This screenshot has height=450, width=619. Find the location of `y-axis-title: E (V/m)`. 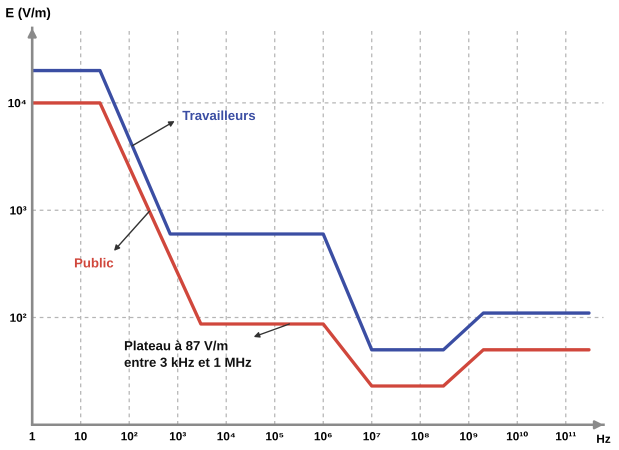

y-axis-title: E (V/m) is located at coordinates (28, 14).